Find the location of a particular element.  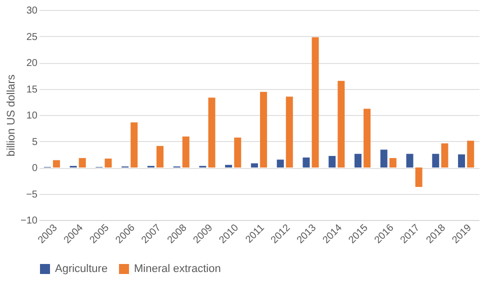

y-tick-label: 30 is located at coordinates (32, 11).